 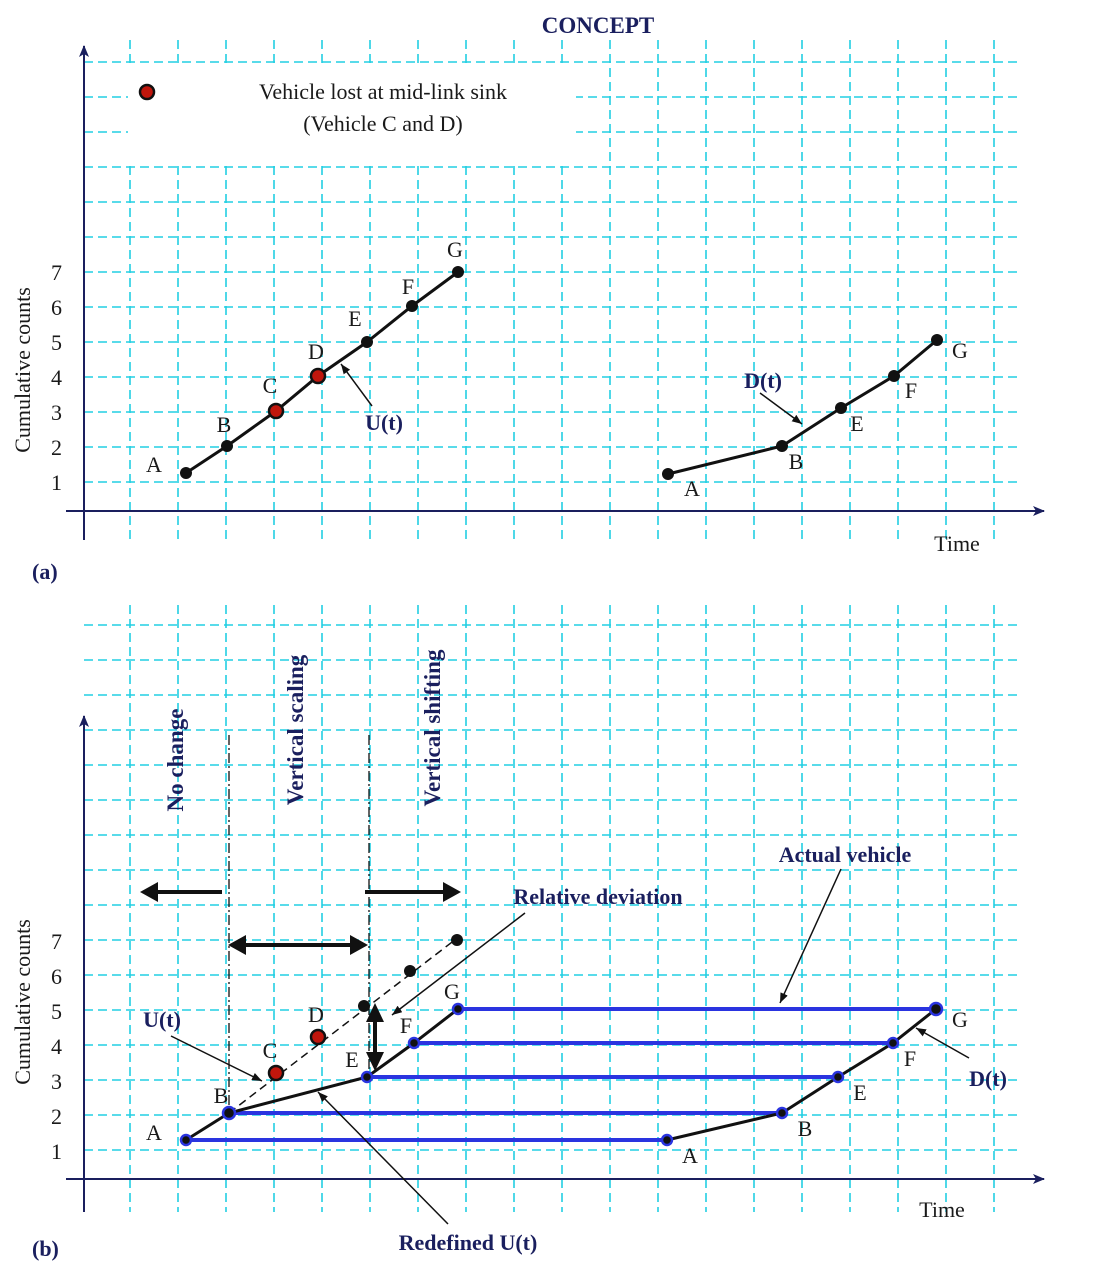 What do you see at coordinates (458, 1009) in the screenshot?
I see `panel-b-up-point-g` at bounding box center [458, 1009].